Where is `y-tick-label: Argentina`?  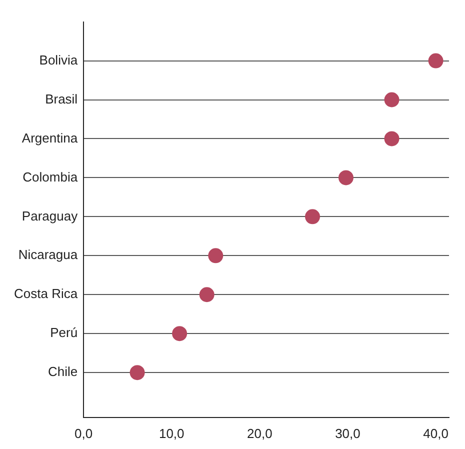 y-tick-label: Argentina is located at coordinates (50, 138).